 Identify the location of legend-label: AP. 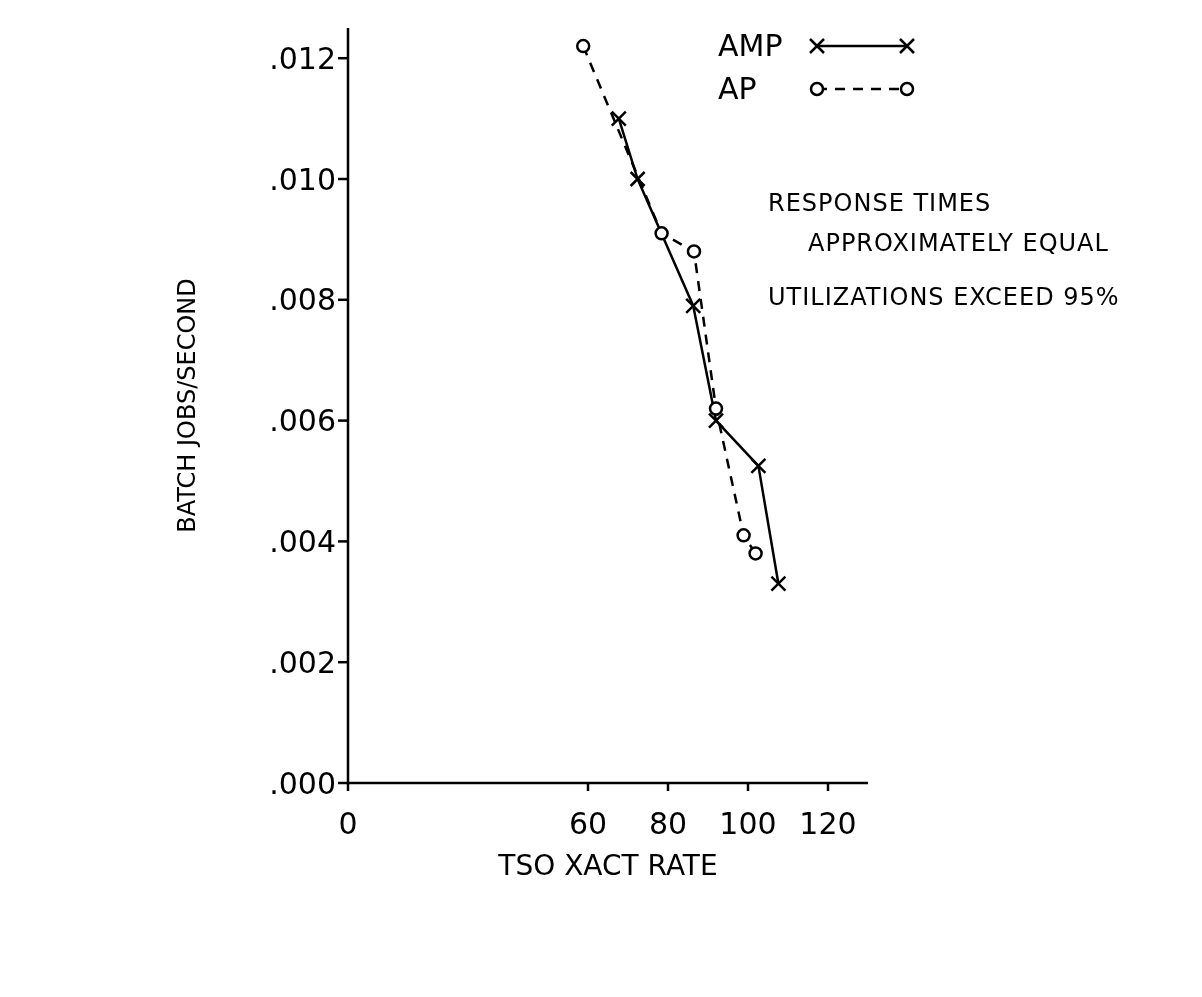
(738, 88).